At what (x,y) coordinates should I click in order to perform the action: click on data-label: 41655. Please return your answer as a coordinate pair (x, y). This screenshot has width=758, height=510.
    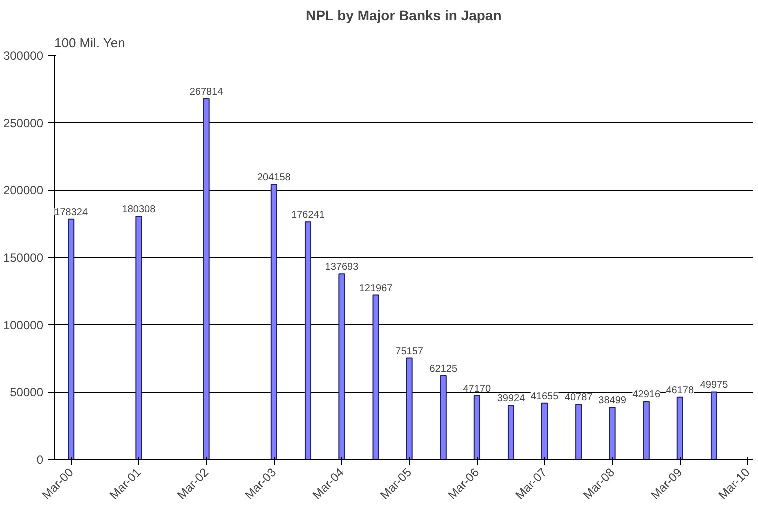
    Looking at the image, I should click on (545, 396).